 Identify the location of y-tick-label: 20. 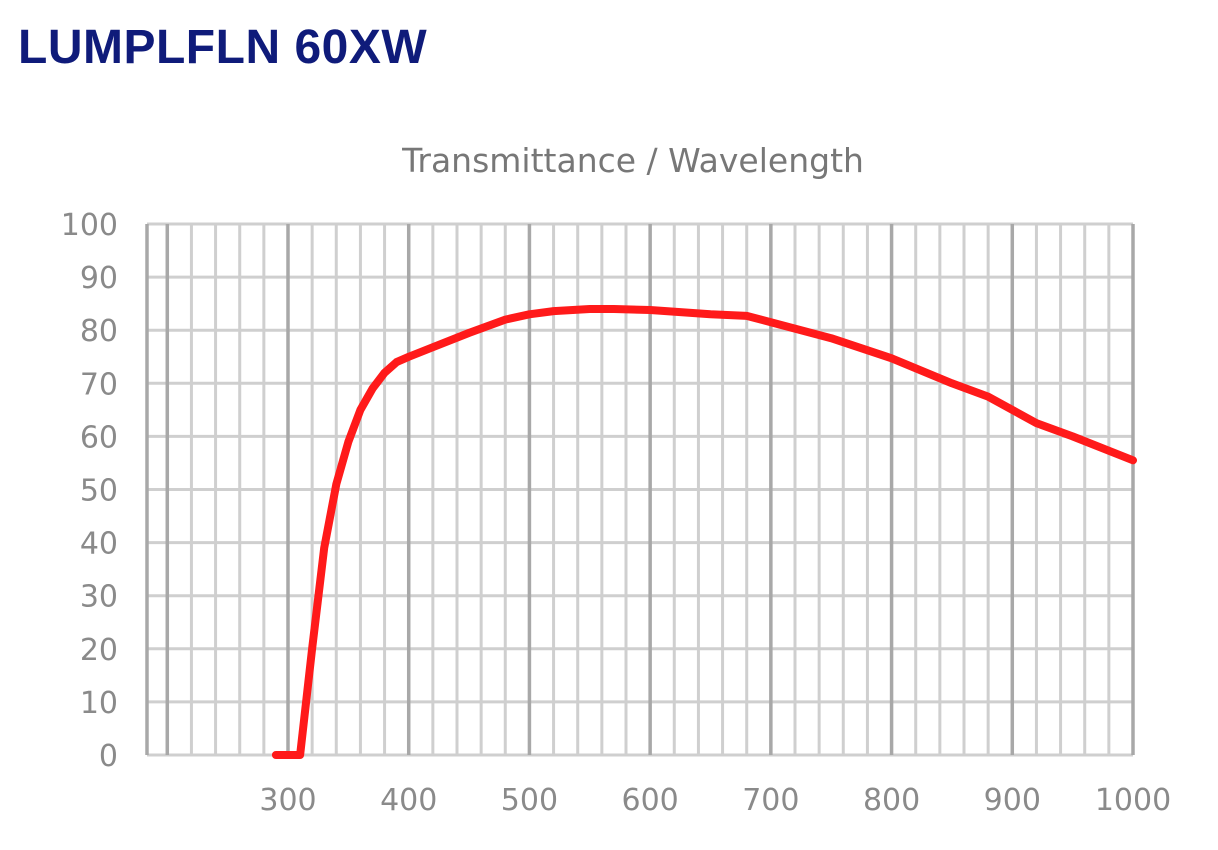
(99, 650).